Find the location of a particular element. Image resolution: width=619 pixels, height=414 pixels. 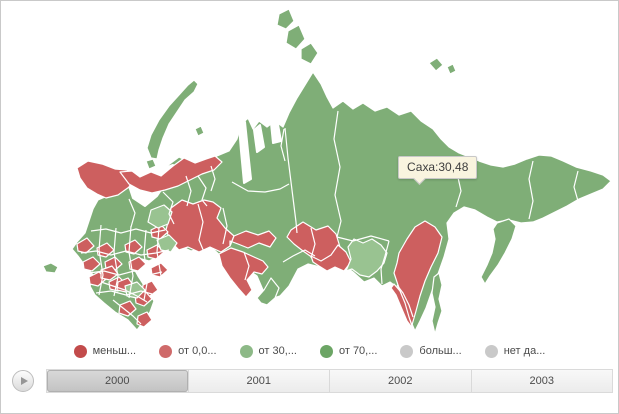

map-region-ns1 is located at coordinates (436, 64).